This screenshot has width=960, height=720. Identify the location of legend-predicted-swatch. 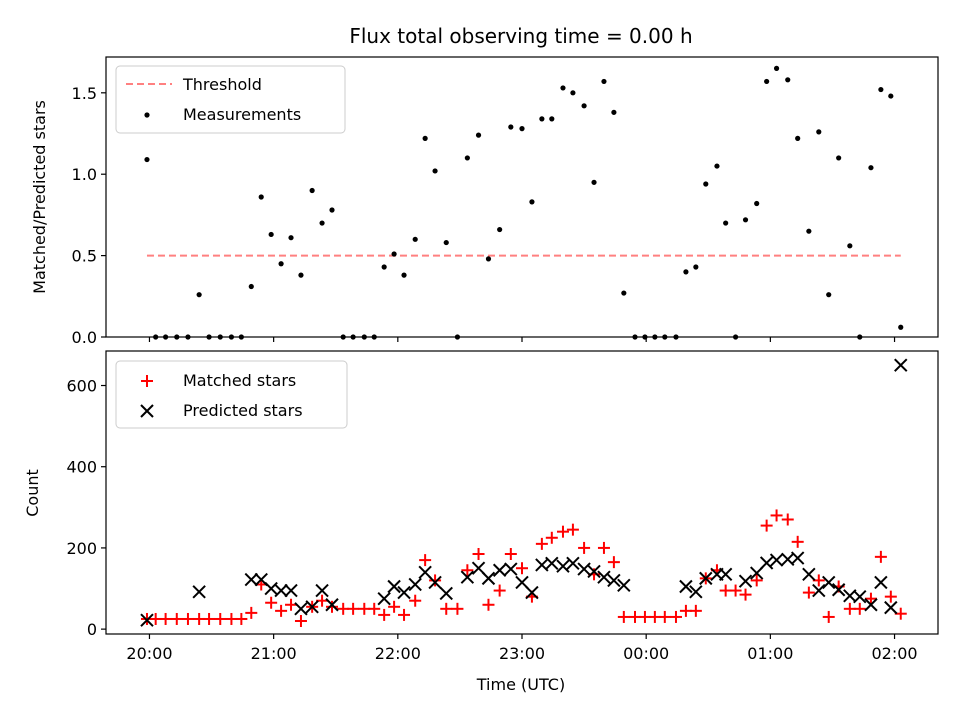
(147, 411).